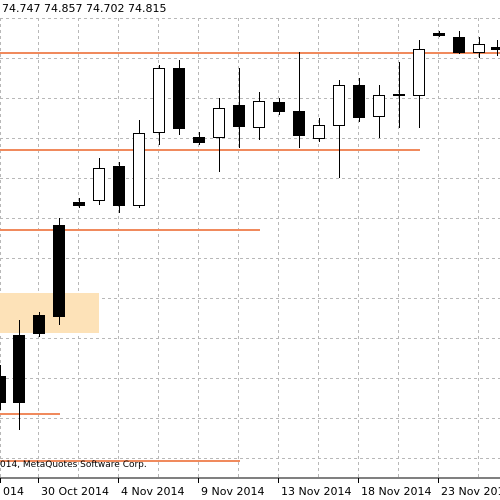 The width and height of the screenshot is (500, 500). I want to click on x-tick-label: 014, so click(13, 491).